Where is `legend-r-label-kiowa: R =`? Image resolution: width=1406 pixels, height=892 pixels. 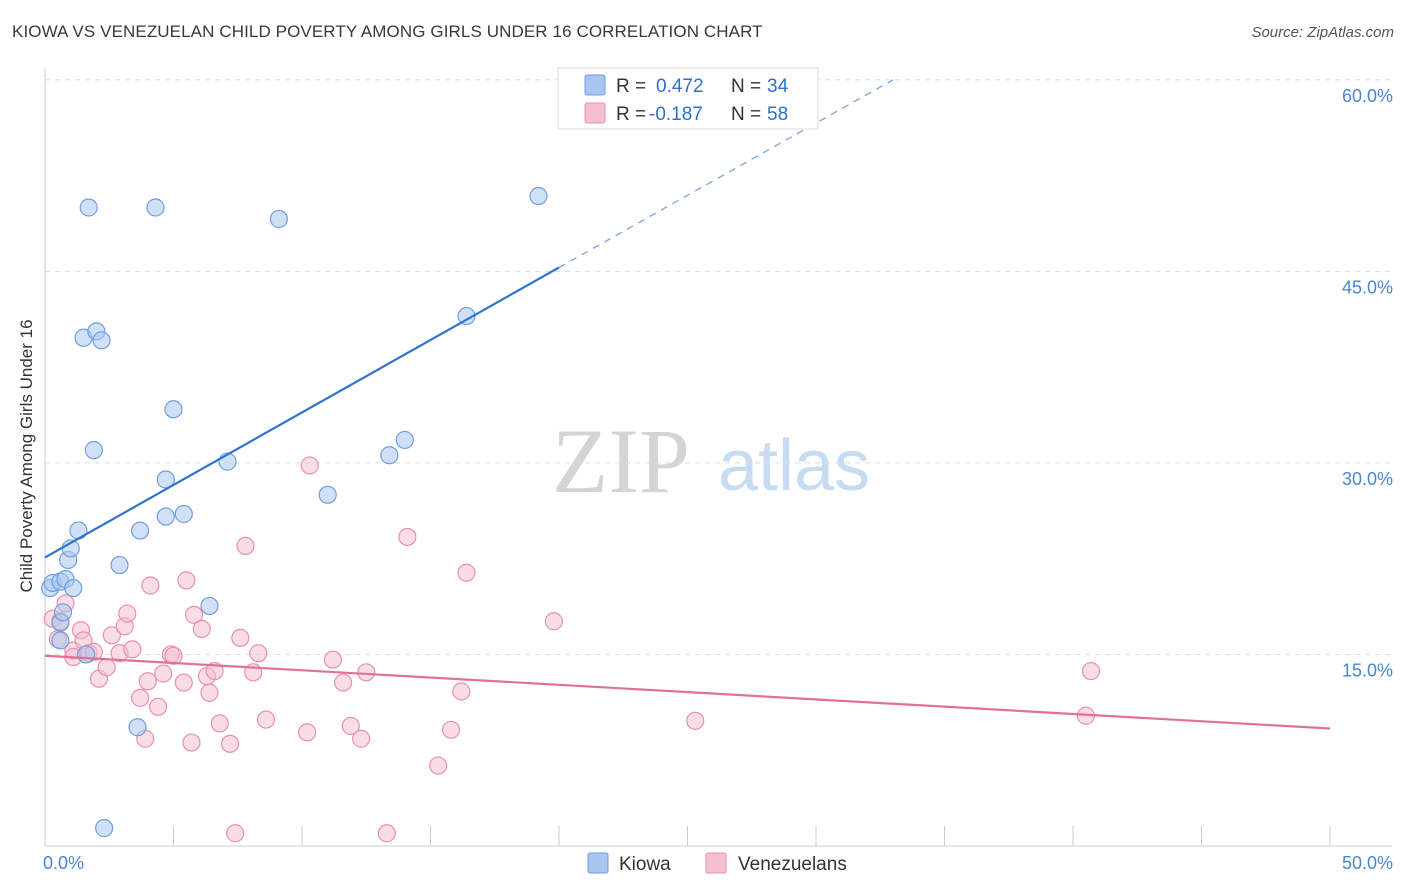 legend-r-label-kiowa: R = is located at coordinates (631, 86).